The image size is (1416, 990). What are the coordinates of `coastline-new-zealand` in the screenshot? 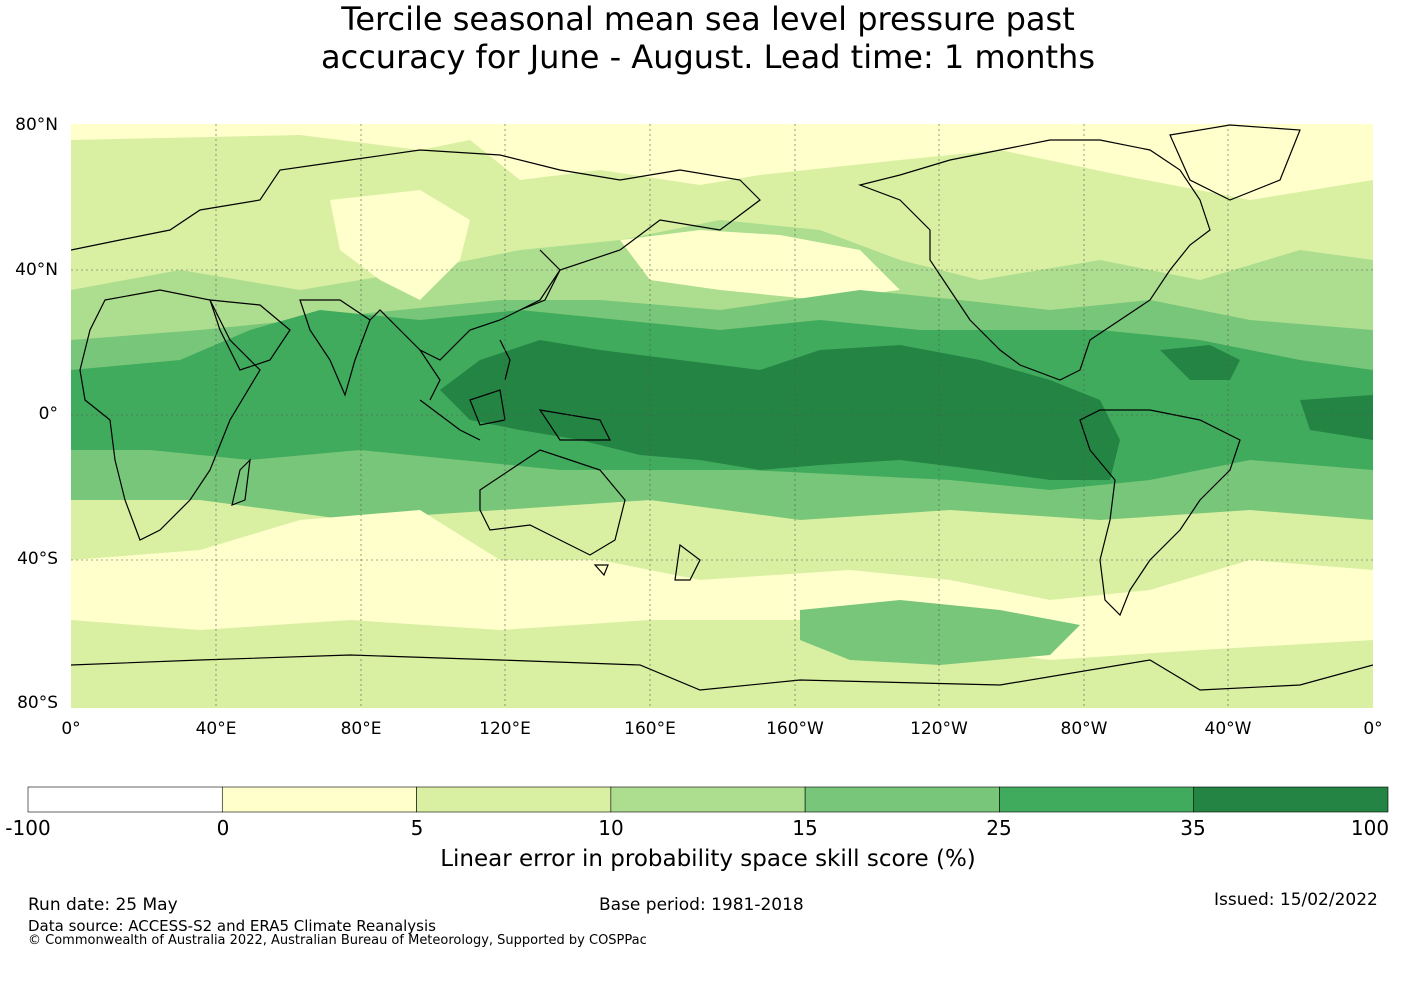 It's located at (687, 562).